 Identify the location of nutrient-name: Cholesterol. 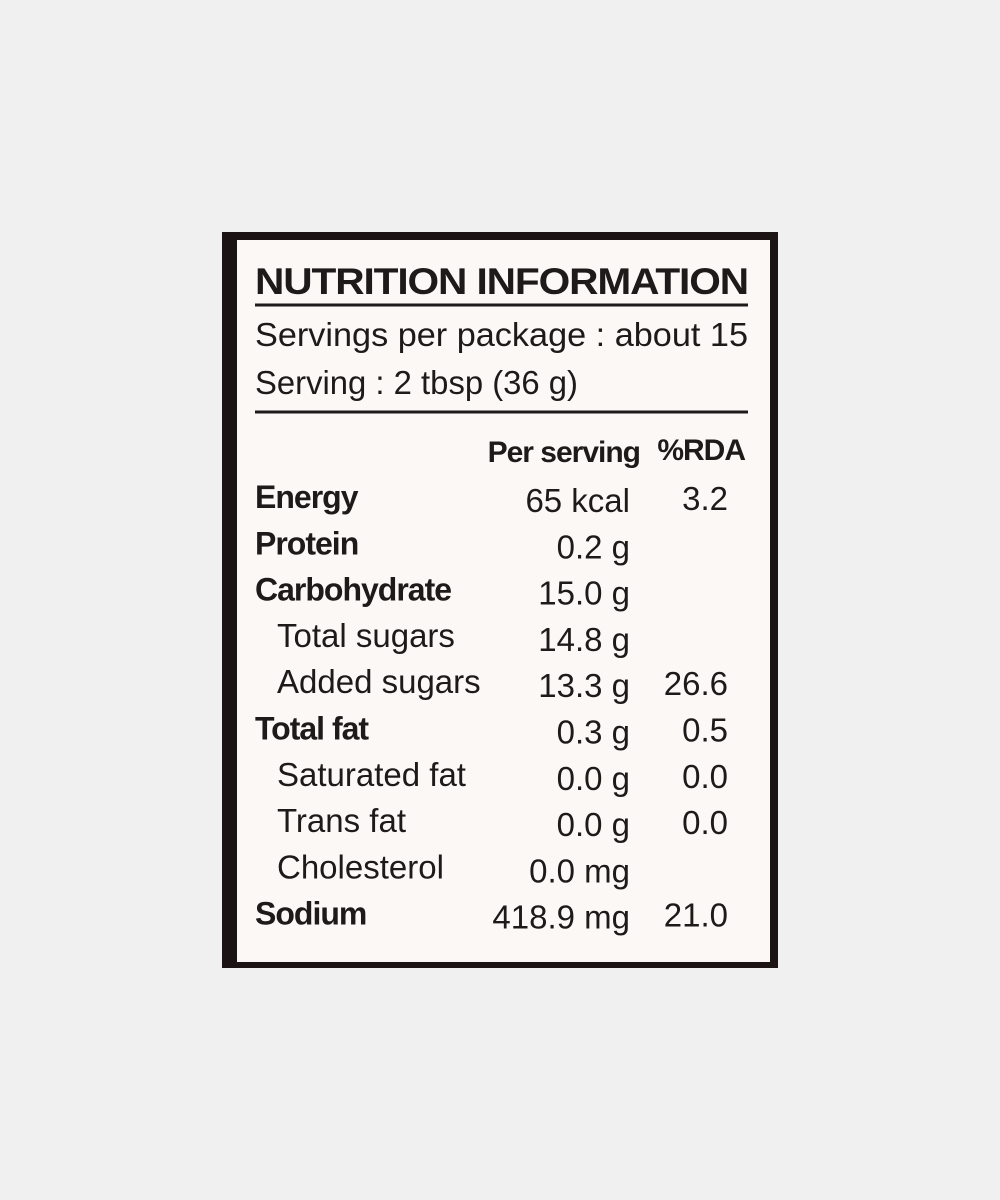
(360, 866).